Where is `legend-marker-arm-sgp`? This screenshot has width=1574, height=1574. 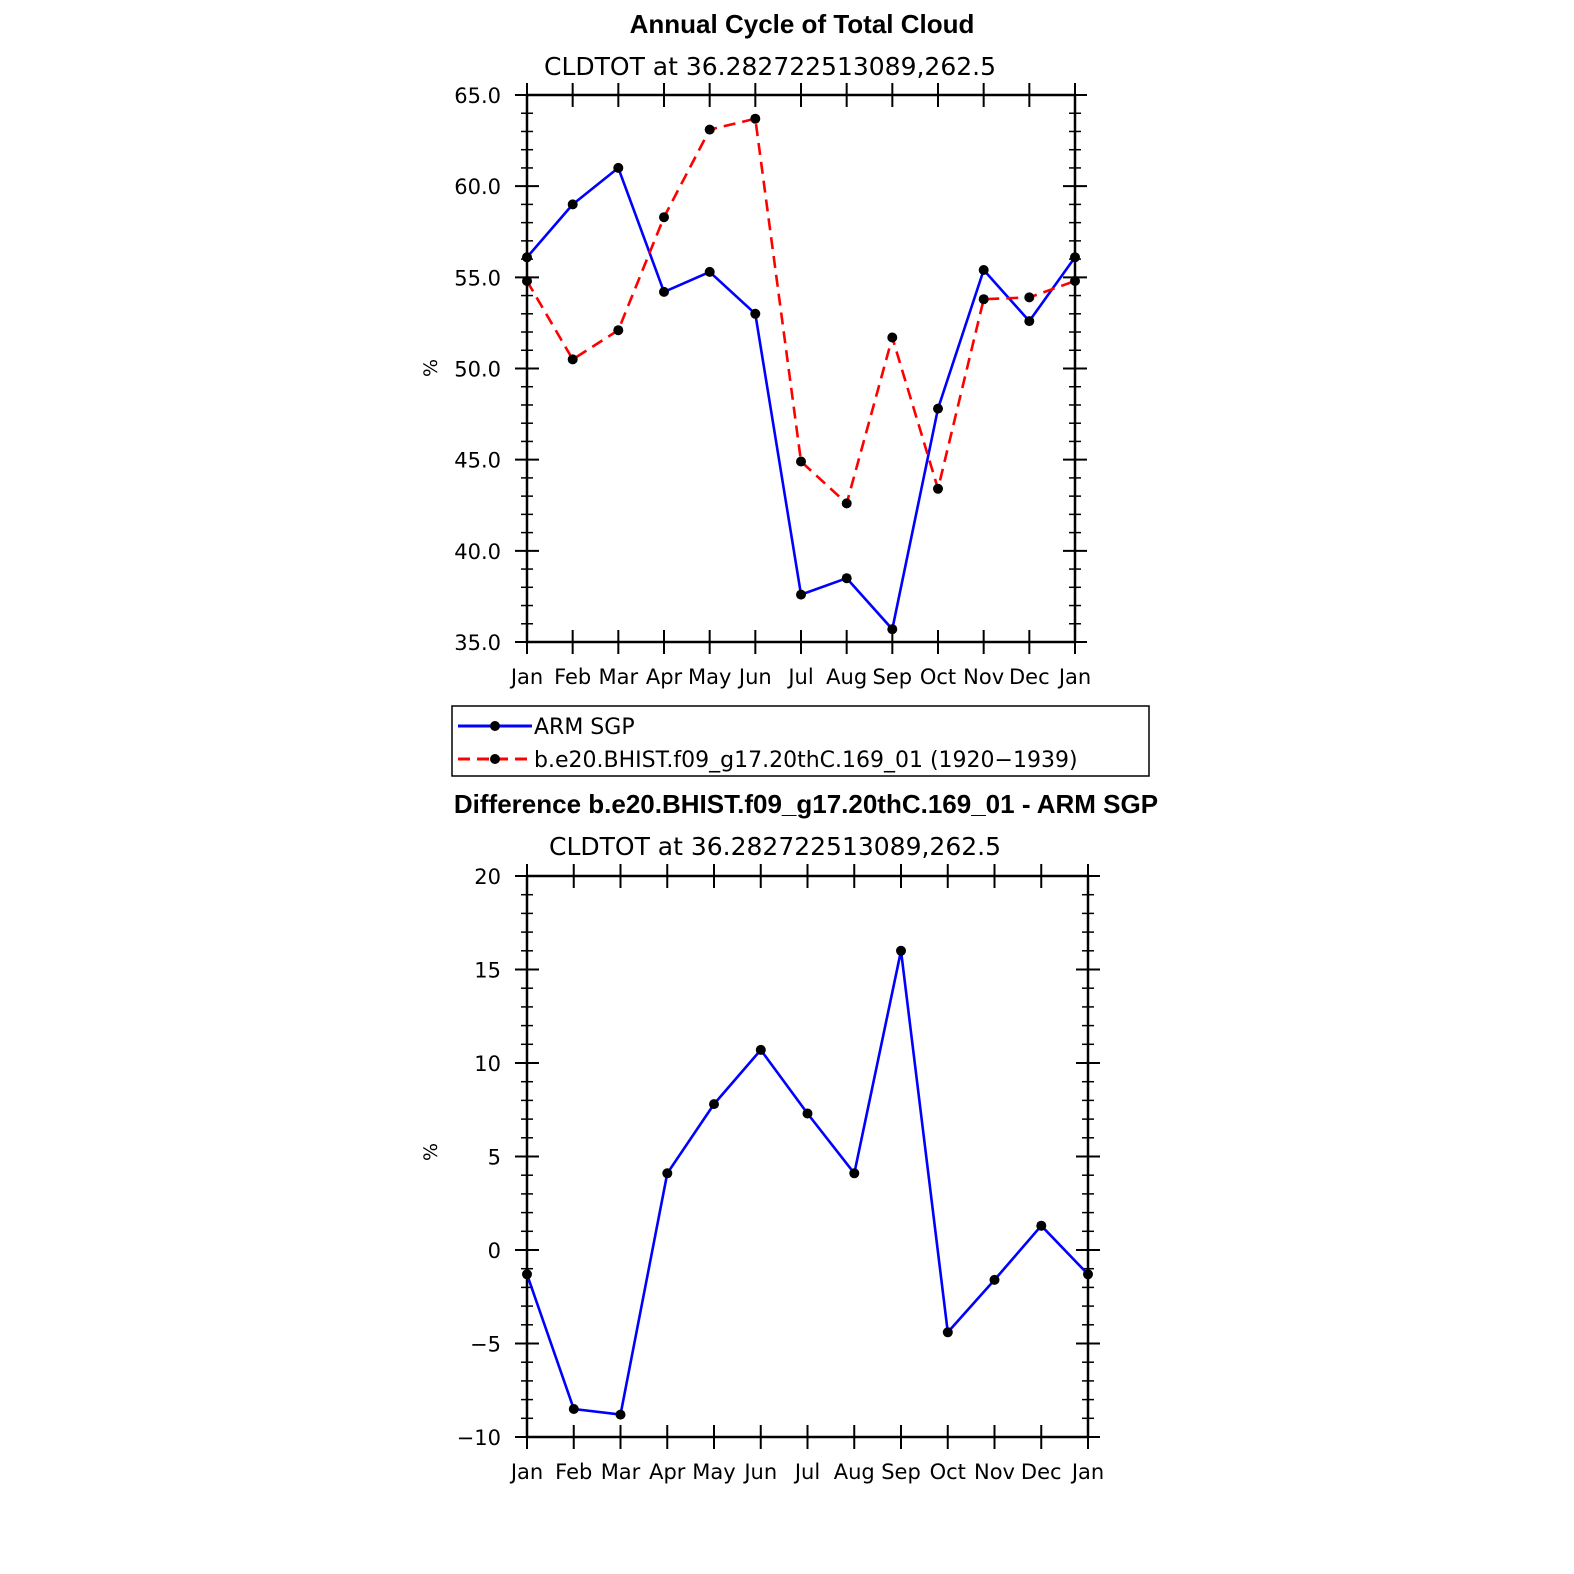
legend-marker-arm-sgp is located at coordinates (495, 726).